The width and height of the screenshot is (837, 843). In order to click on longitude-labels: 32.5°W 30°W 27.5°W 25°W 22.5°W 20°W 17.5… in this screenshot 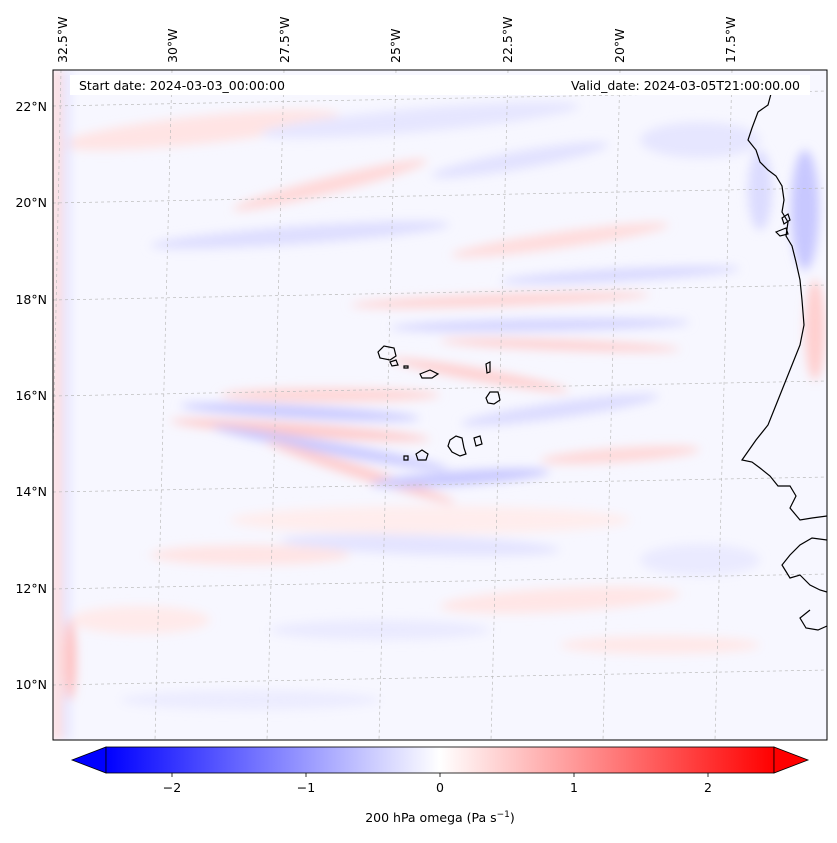, I will do `click(396, 40)`.